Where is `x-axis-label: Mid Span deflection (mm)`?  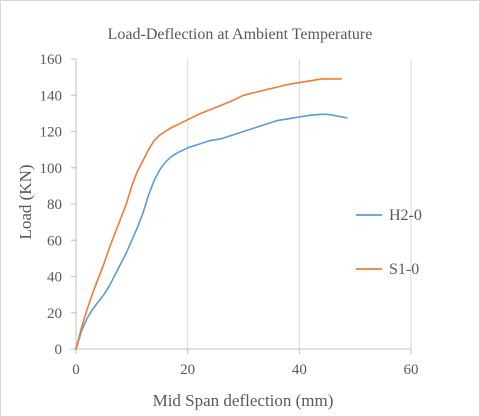
x-axis-label: Mid Span deflection (mm) is located at coordinates (243, 400).